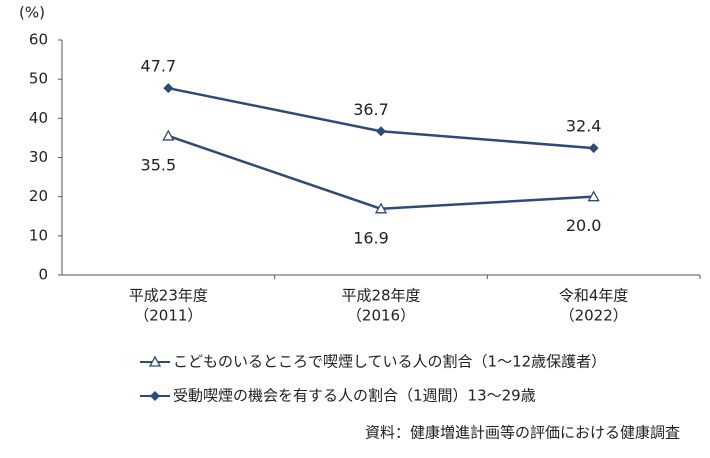 Image resolution: width=710 pixels, height=458 pixels. What do you see at coordinates (43, 275) in the screenshot?
I see `y-tick-label: 0` at bounding box center [43, 275].